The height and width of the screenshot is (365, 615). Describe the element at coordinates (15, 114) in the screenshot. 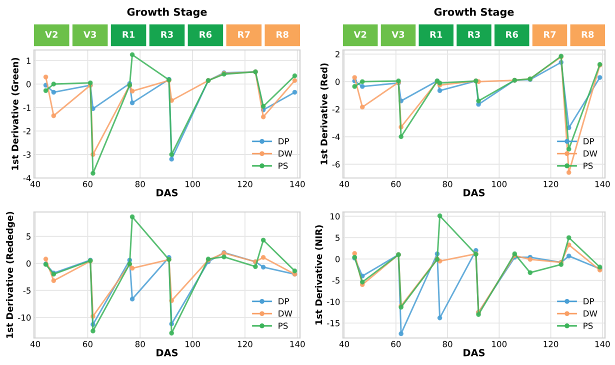

I see `y-axis-title: 1st Derivative (Green)` at that location.